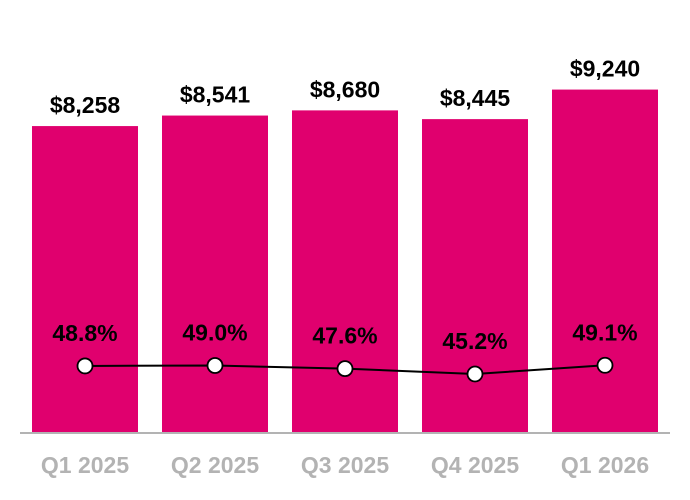 This screenshot has width=690, height=500. Describe the element at coordinates (84, 333) in the screenshot. I see `percent-label: 48.8%` at that location.